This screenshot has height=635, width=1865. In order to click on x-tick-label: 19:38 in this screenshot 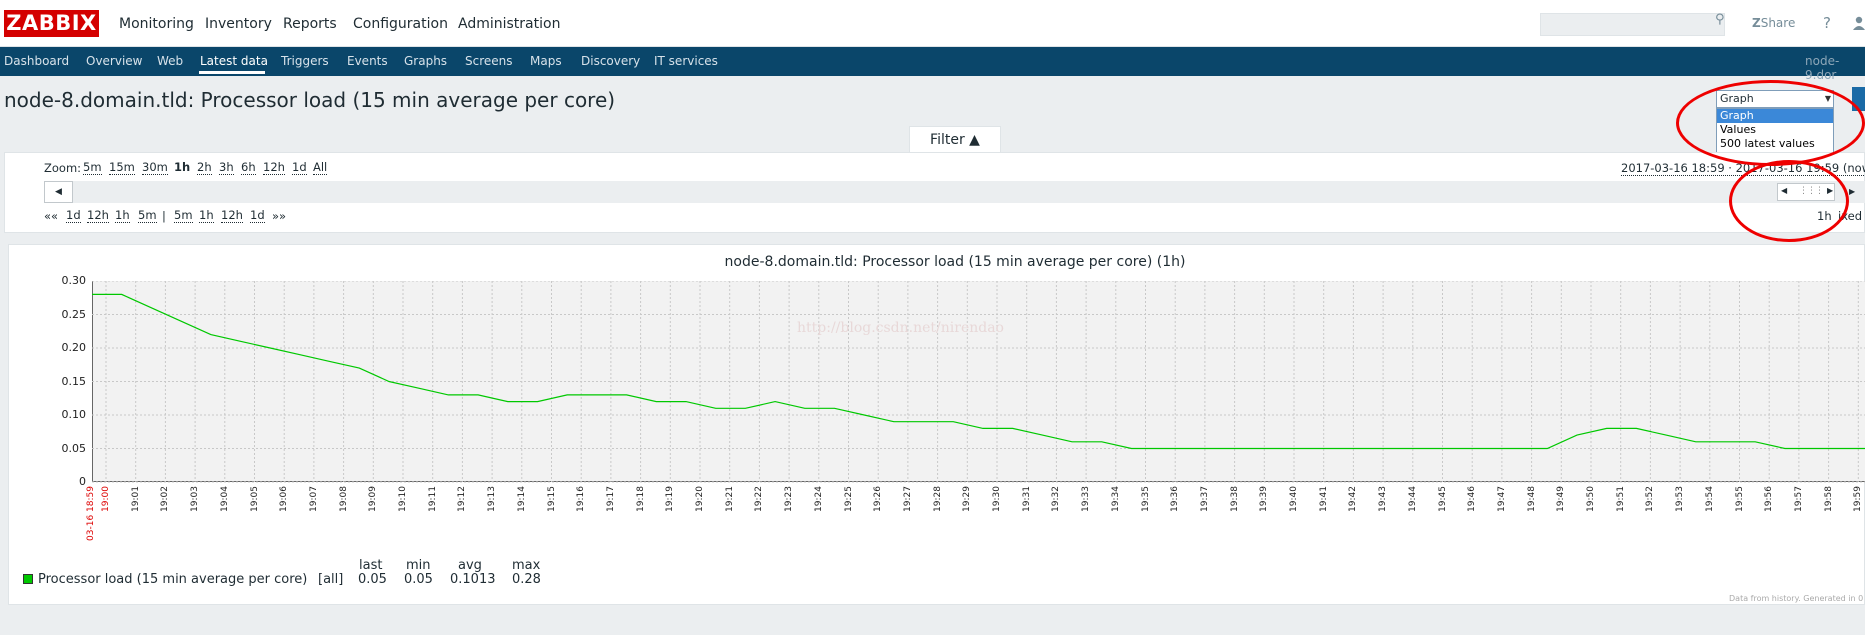, I will do `click(1234, 499)`.